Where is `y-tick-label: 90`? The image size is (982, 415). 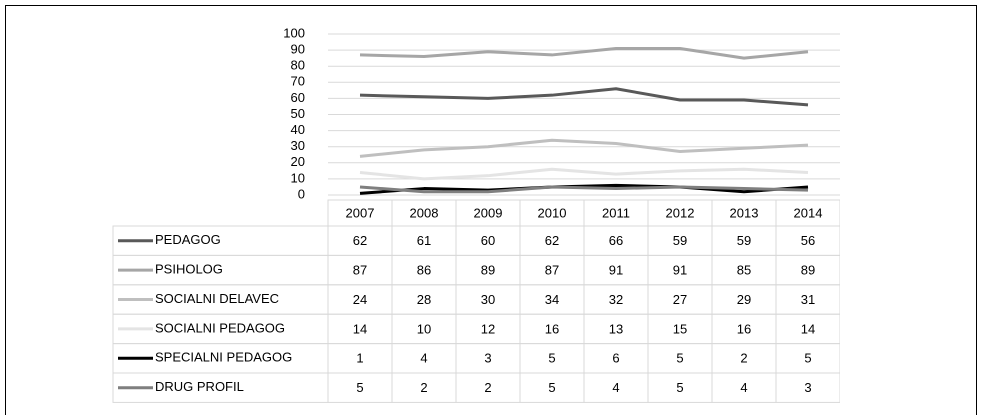
y-tick-label: 90 is located at coordinates (298, 49).